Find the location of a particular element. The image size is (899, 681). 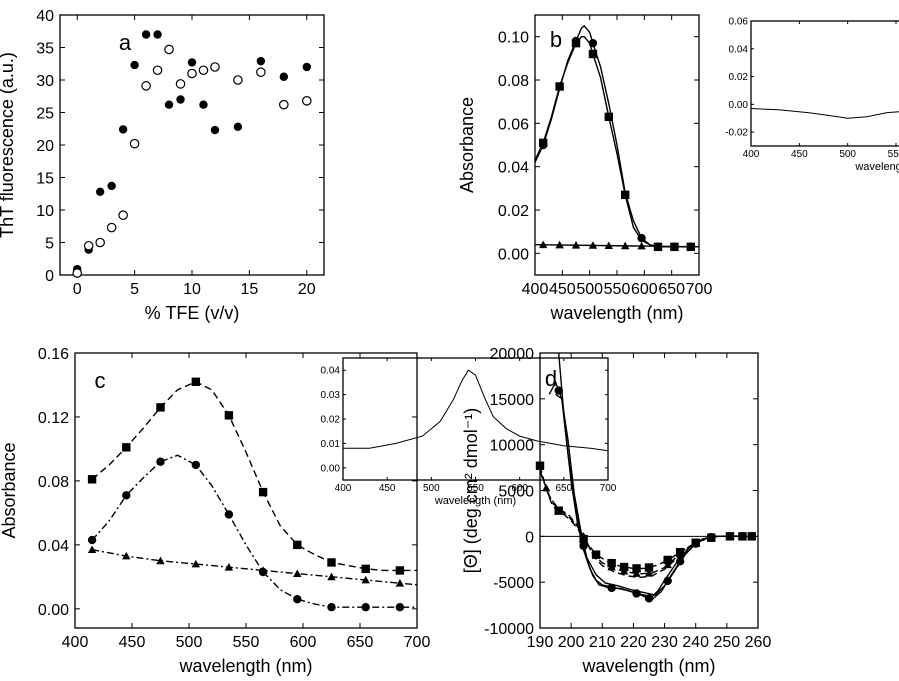

y-tick-label: 10 is located at coordinates (45, 211).